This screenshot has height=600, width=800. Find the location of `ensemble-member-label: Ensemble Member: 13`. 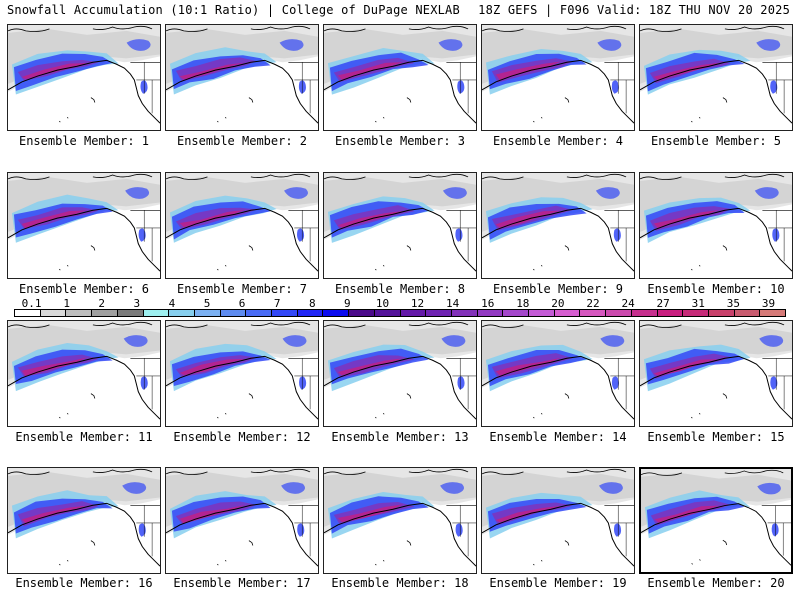

ensemble-member-label: Ensemble Member: 13 is located at coordinates (400, 437).